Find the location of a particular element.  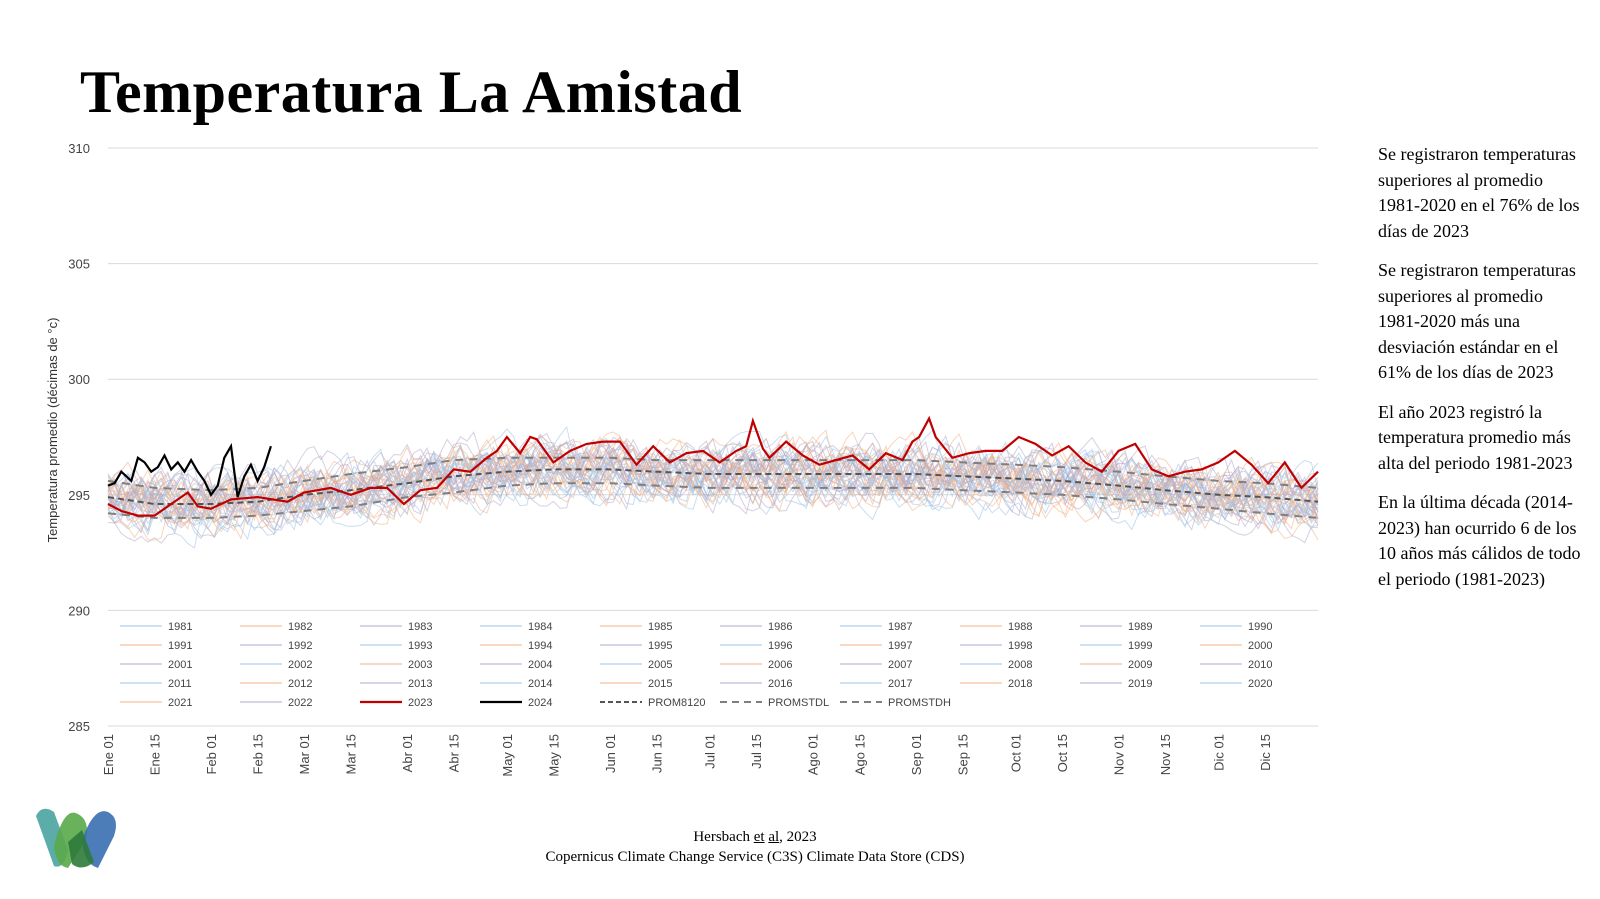

legend-label: 2019 is located at coordinates (1140, 684).